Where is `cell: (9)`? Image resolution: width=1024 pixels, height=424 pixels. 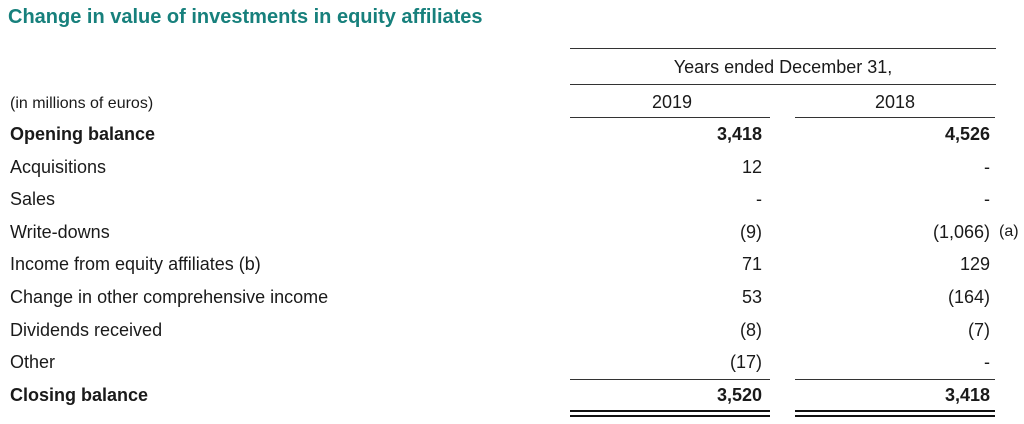 cell: (9) is located at coordinates (751, 231).